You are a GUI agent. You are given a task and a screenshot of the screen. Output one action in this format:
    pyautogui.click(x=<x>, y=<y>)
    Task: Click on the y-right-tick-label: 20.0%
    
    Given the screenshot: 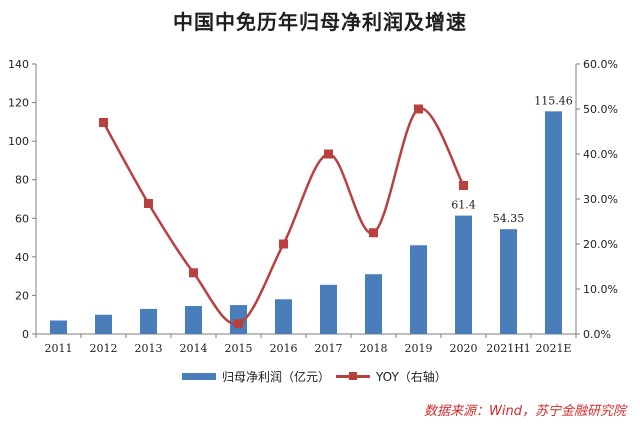 What is the action you would take?
    pyautogui.click(x=600, y=244)
    